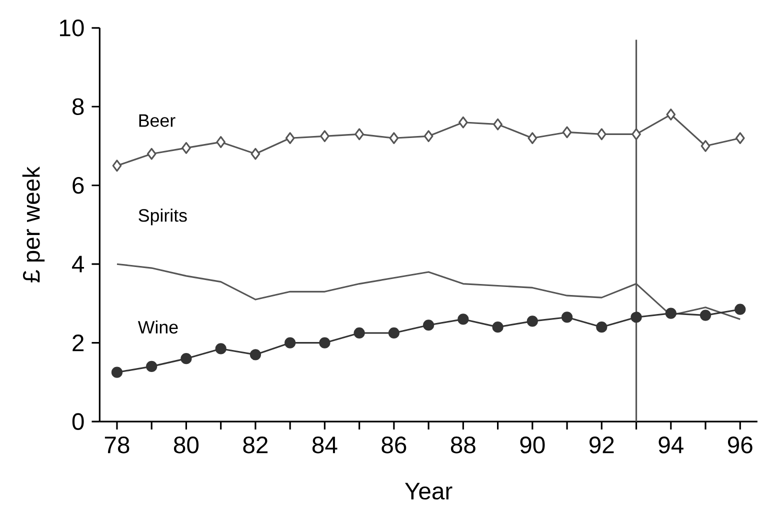 The image size is (760, 515). What do you see at coordinates (78, 185) in the screenshot?
I see `y-tick-label: 6` at bounding box center [78, 185].